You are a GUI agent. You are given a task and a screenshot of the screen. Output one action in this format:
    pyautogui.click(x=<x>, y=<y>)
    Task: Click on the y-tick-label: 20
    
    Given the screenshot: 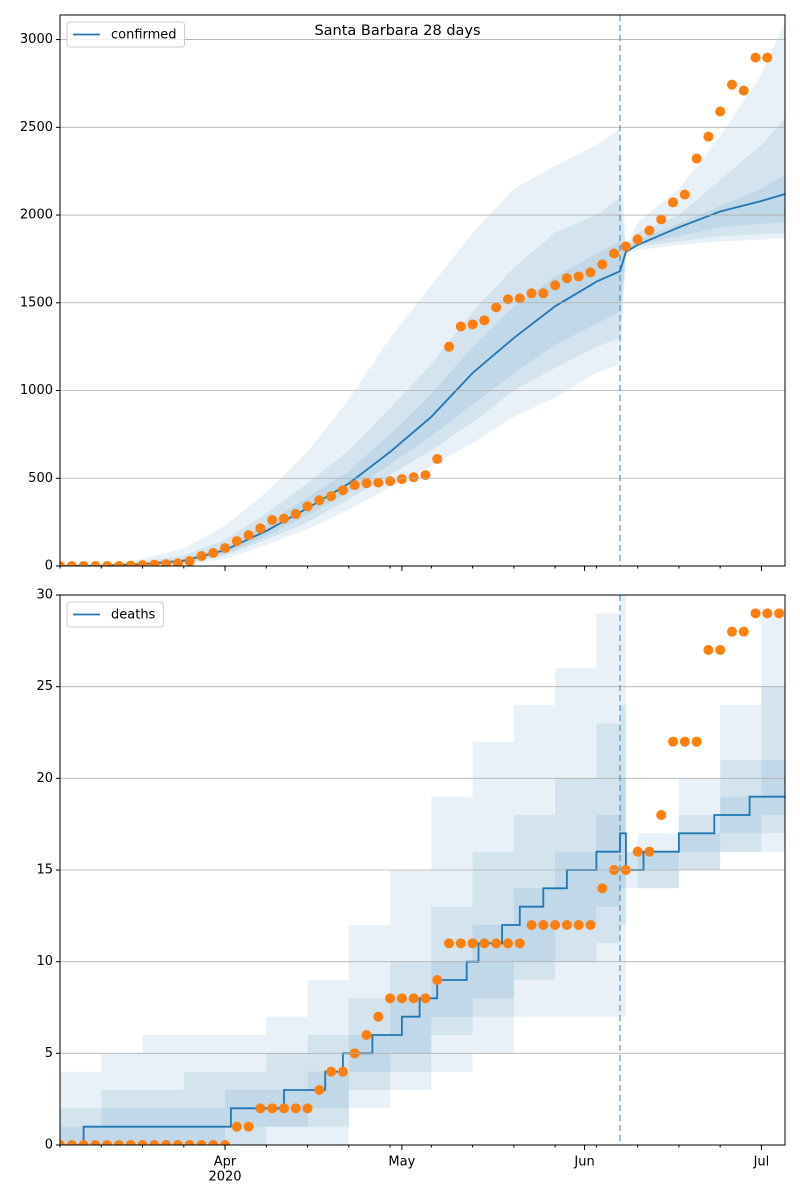 What is the action you would take?
    pyautogui.click(x=44, y=778)
    